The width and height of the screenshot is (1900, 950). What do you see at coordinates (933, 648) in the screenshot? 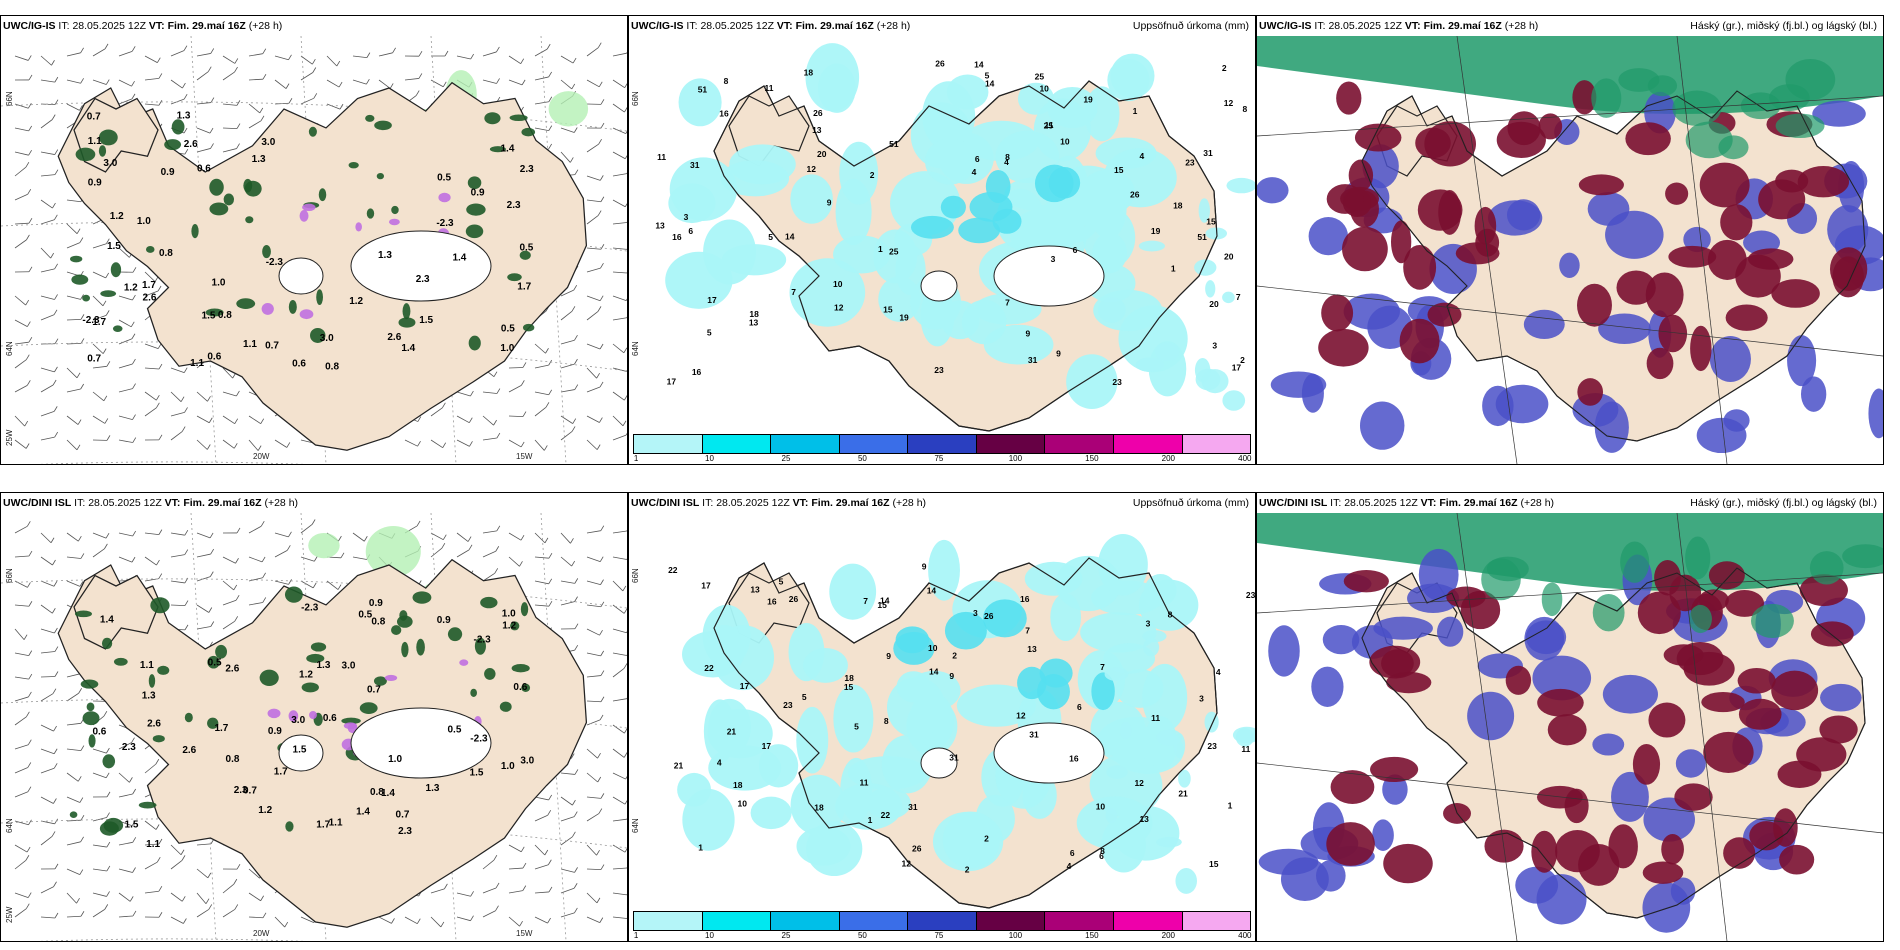
I see `value-label: 10` at bounding box center [933, 648].